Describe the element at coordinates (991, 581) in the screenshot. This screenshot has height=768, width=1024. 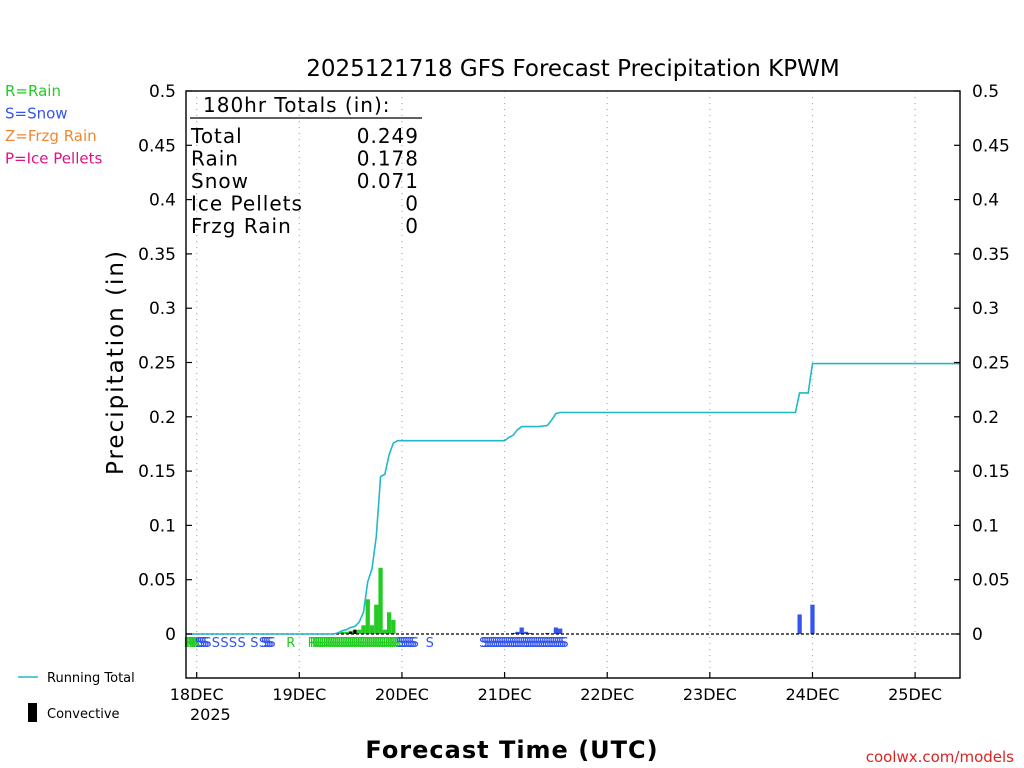
I see `y-tick-label-right: 0.05` at that location.